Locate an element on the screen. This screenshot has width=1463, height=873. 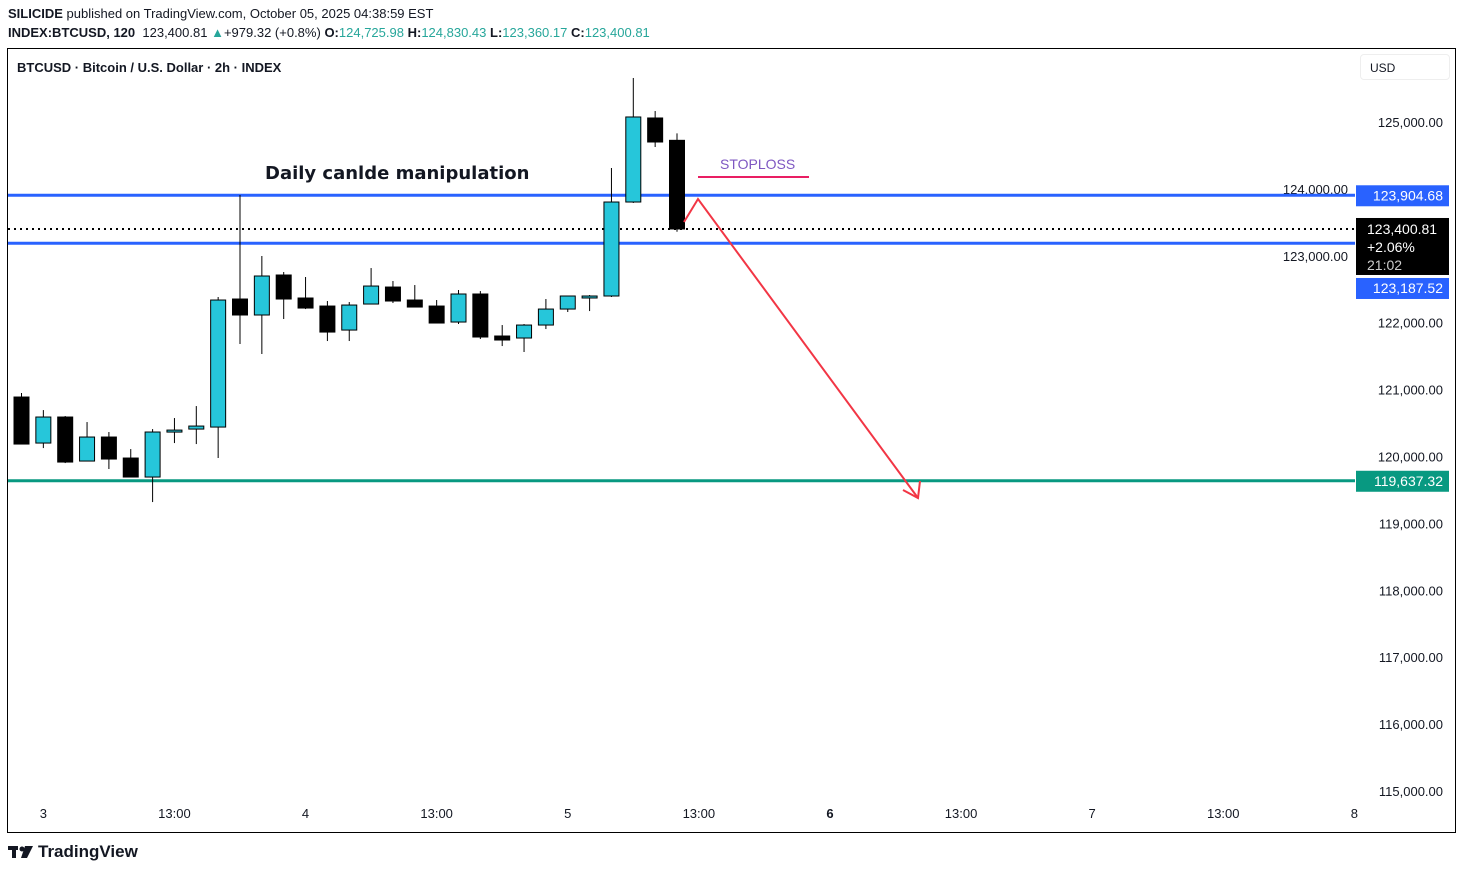
low-value: 123,360.17 is located at coordinates (535, 32).